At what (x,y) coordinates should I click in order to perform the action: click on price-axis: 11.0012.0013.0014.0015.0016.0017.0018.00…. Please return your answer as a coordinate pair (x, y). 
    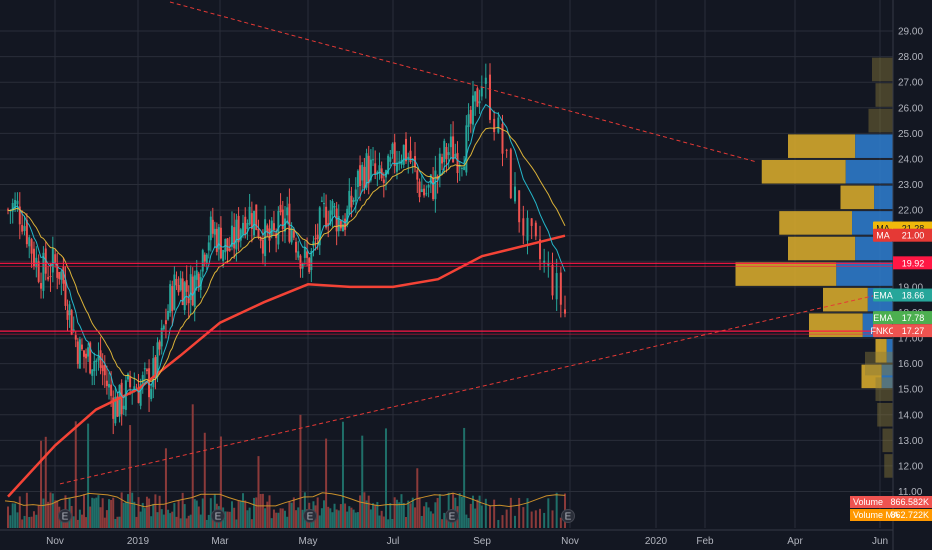
    Looking at the image, I should click on (907, 275).